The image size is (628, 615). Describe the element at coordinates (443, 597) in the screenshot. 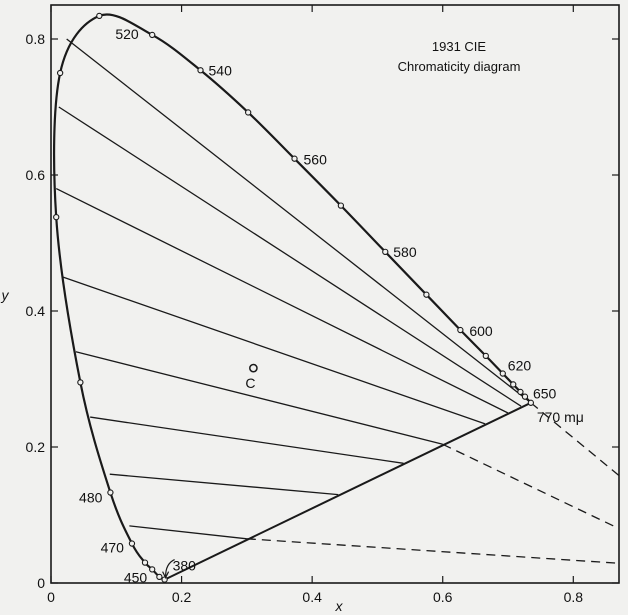

I see `x-tick-label: 0.6` at that location.